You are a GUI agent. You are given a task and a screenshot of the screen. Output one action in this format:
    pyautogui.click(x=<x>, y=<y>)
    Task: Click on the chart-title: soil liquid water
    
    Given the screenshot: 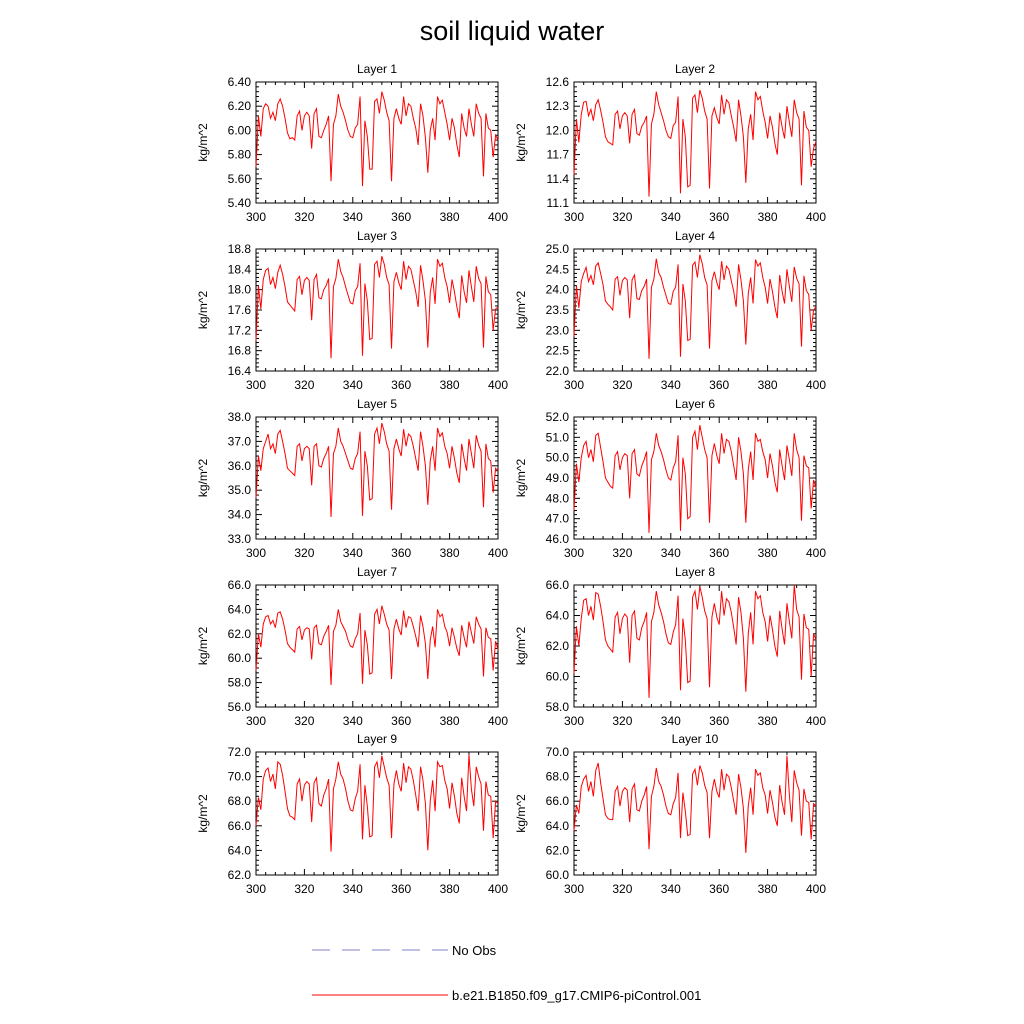 What is the action you would take?
    pyautogui.click(x=512, y=31)
    